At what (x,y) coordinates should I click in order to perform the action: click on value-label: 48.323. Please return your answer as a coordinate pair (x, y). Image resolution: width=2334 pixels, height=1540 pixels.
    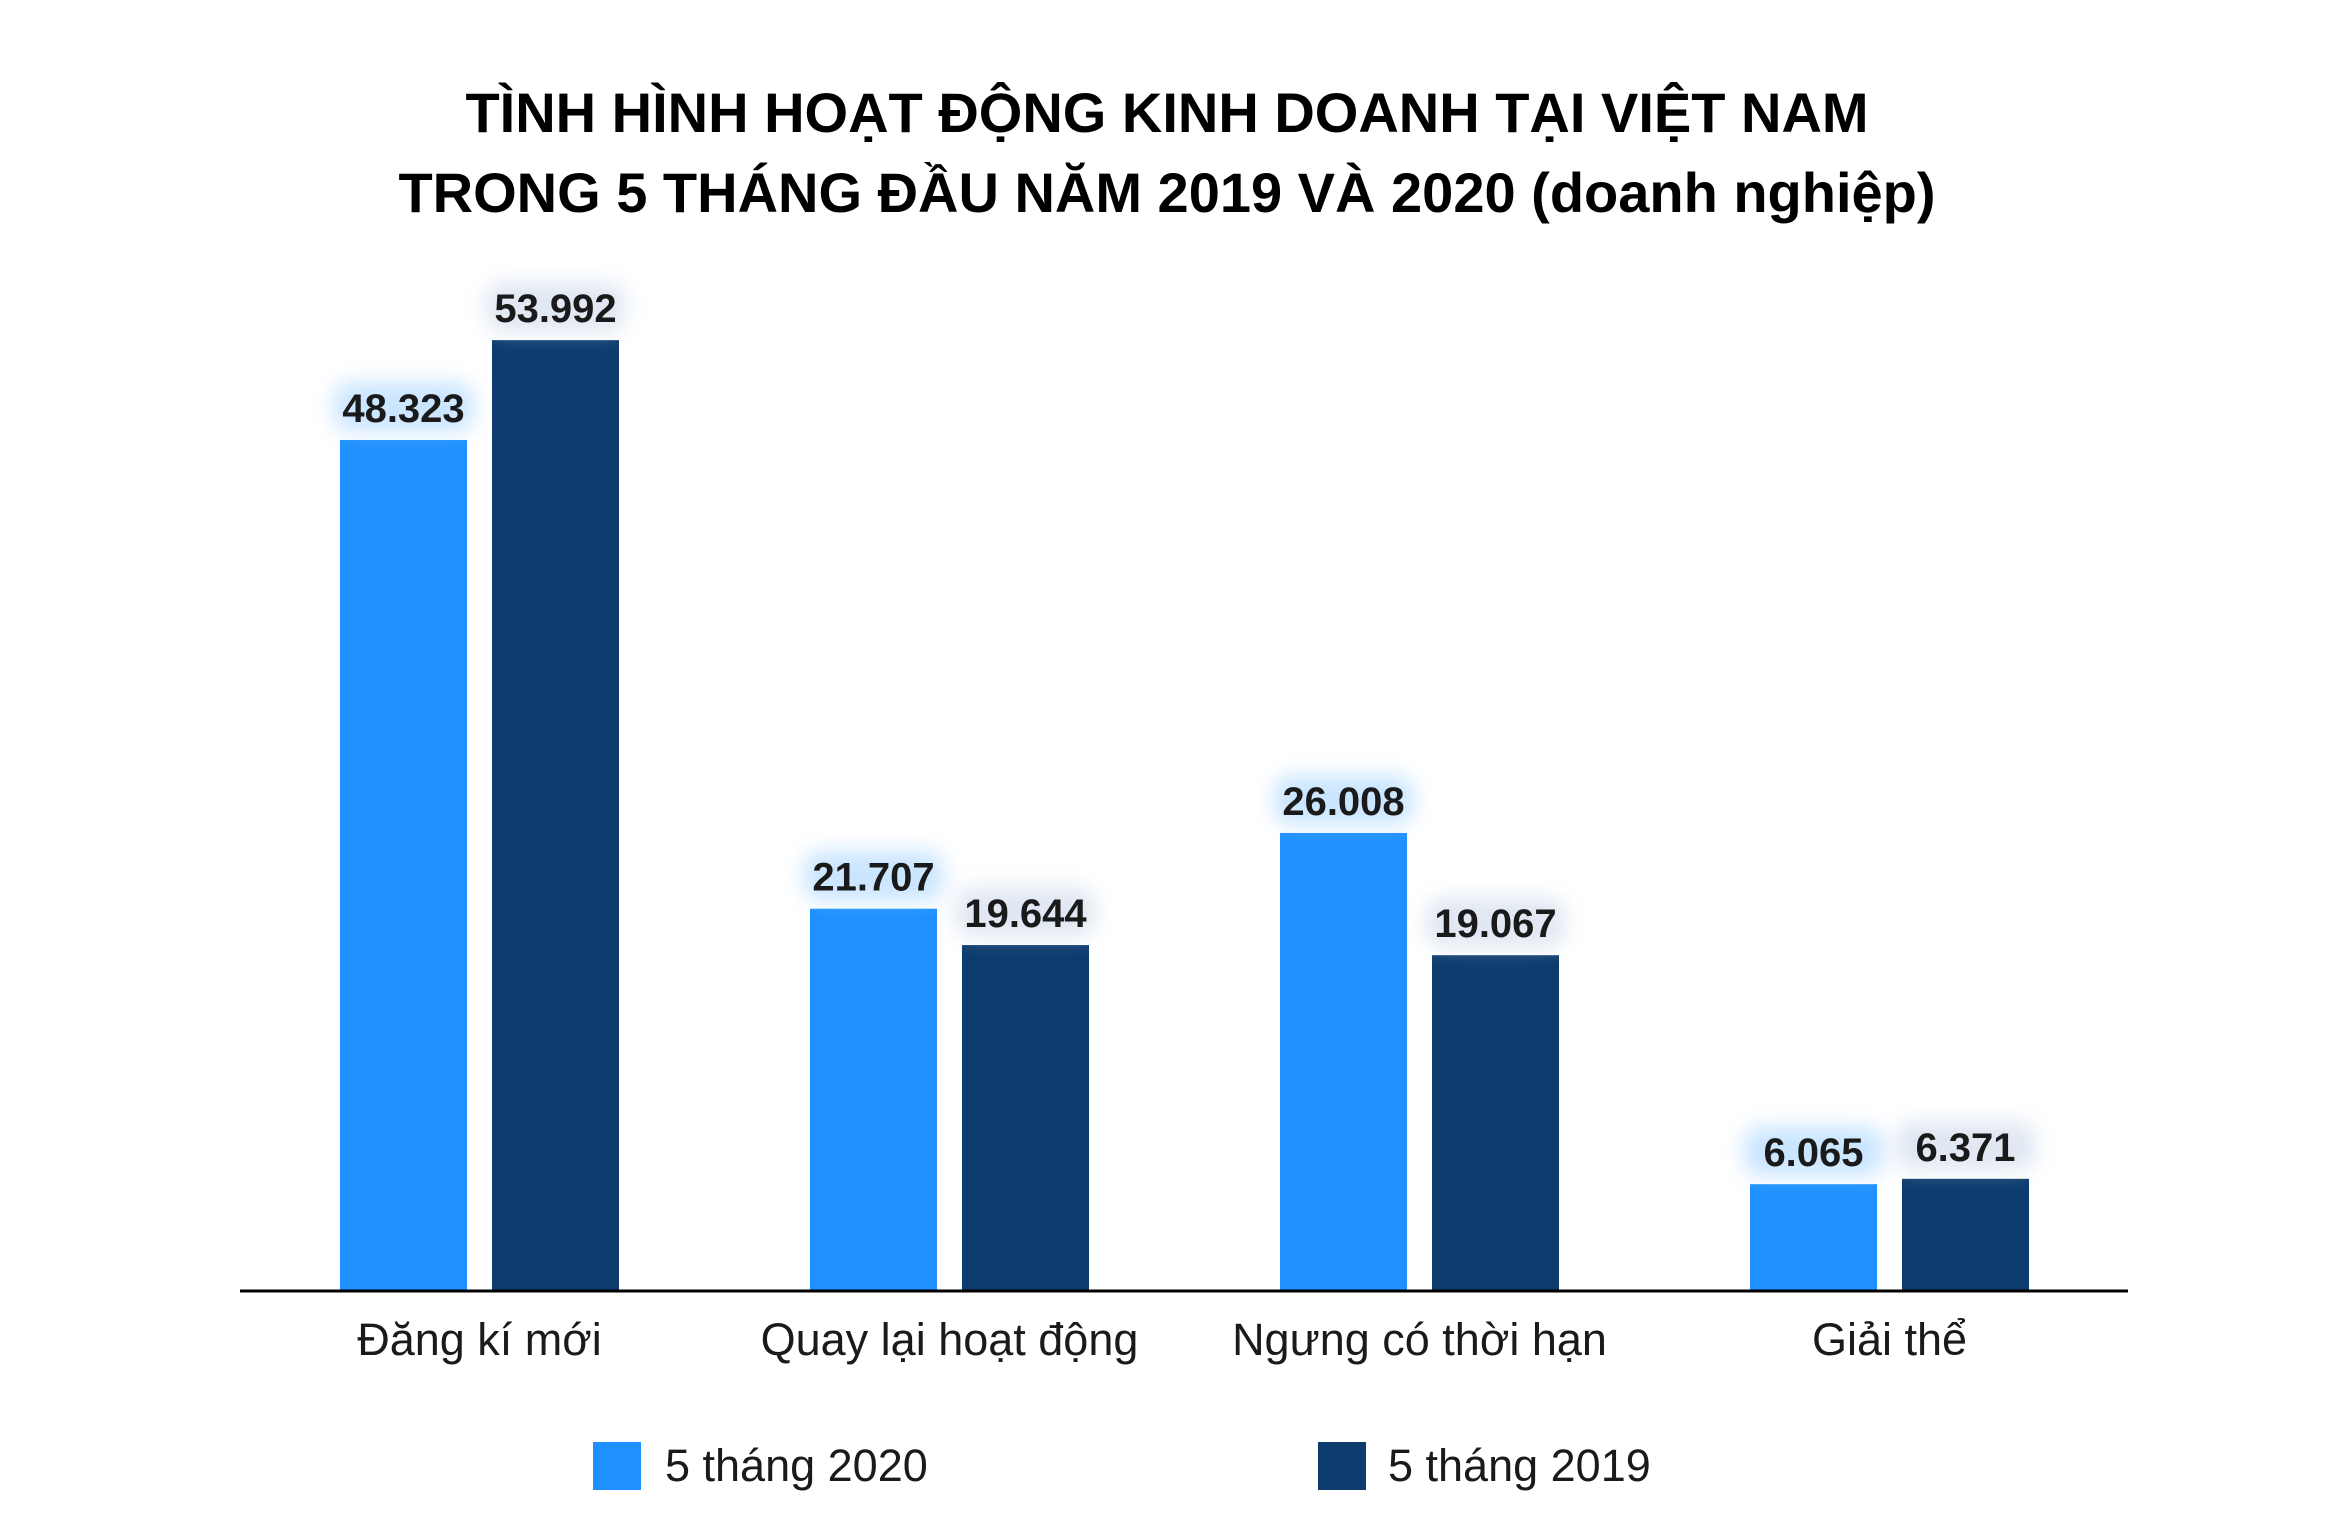
    Looking at the image, I should click on (403, 409).